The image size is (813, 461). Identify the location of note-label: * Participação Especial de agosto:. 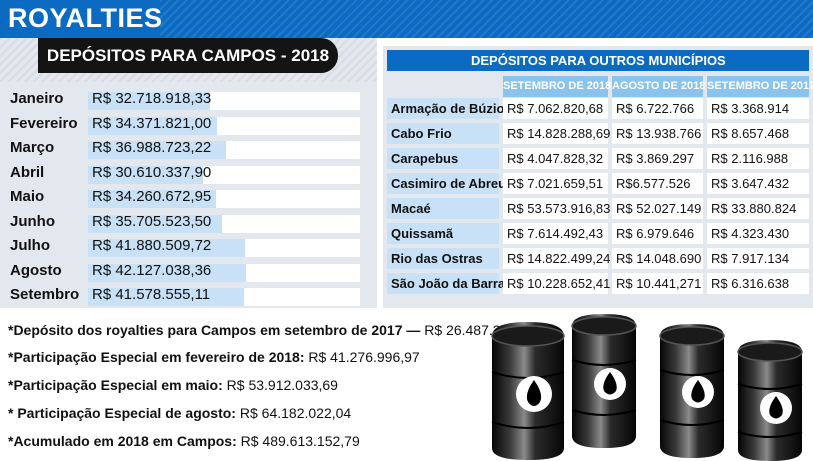
(122, 413).